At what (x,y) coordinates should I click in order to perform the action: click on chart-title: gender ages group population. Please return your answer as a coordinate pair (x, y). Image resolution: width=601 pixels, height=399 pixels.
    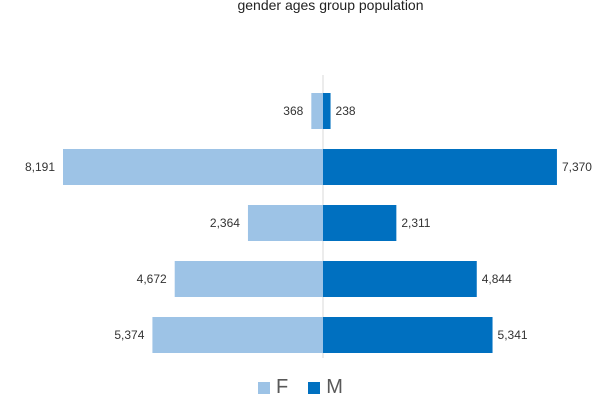
    Looking at the image, I should click on (330, 6).